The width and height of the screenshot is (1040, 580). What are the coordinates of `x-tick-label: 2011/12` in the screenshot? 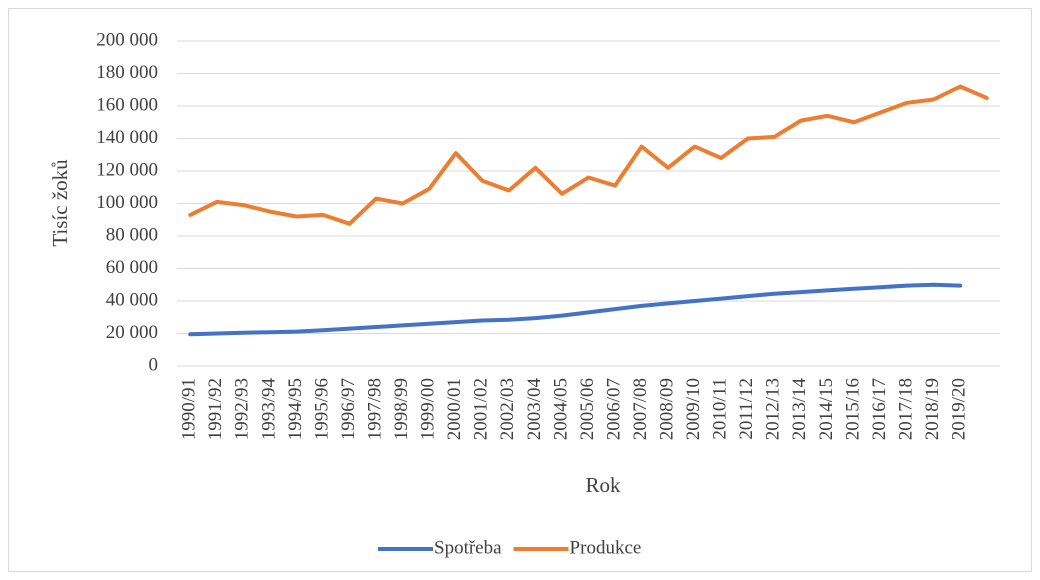 It's located at (746, 409).